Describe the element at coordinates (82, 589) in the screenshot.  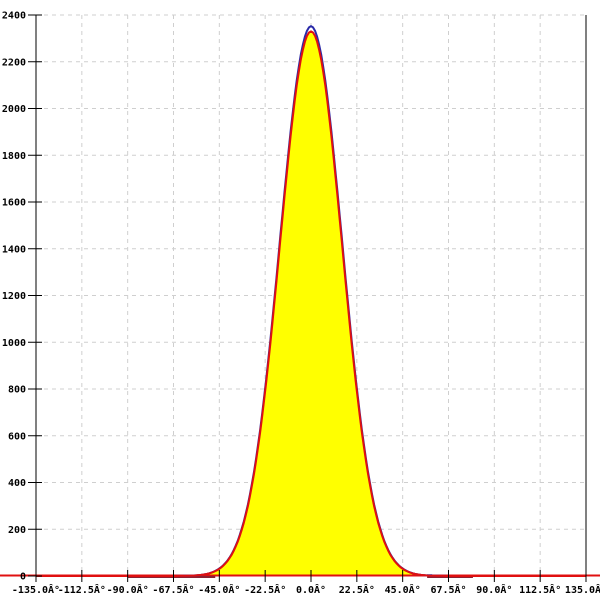
I see `x-tick-label--112.5: -112.5Â°` at that location.